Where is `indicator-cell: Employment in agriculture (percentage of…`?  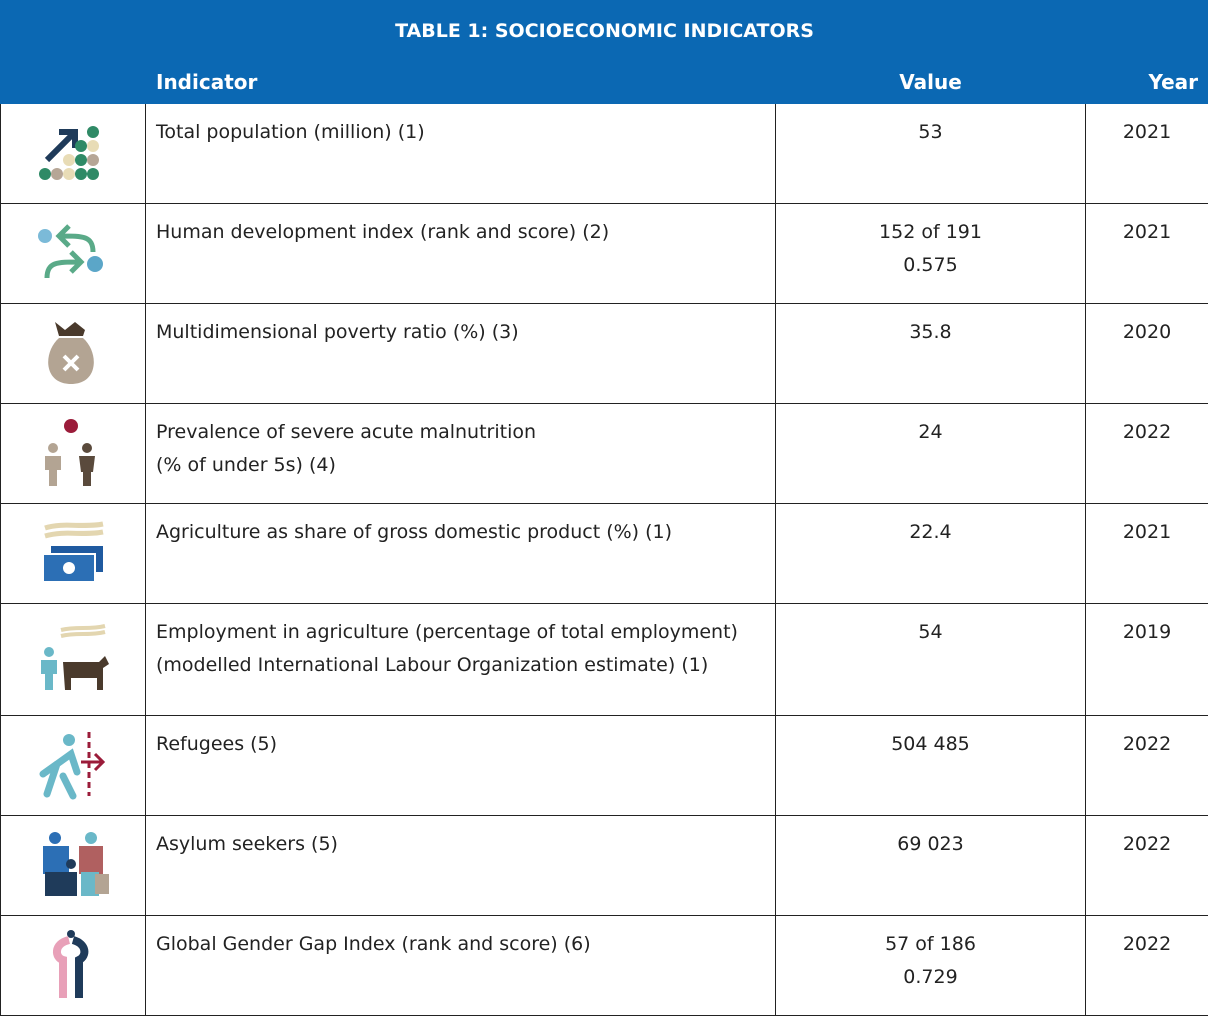
indicator-cell: Employment in agriculture (percentage of… is located at coordinates (461, 660).